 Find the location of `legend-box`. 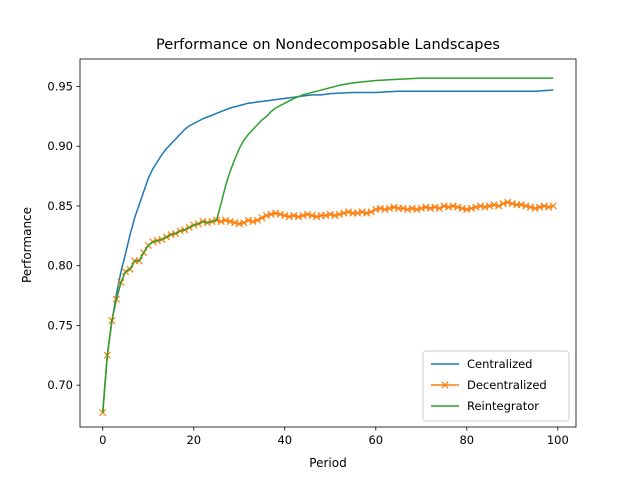

legend-box is located at coordinates (496, 386).